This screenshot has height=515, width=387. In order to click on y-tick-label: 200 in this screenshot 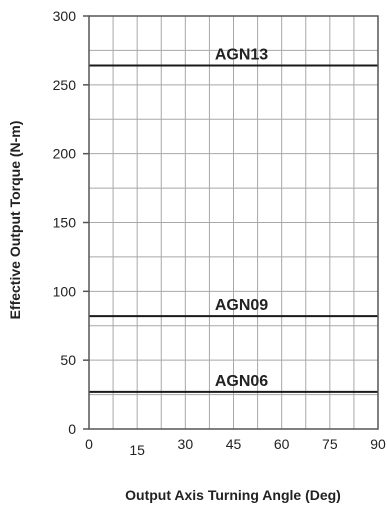, I will do `click(65, 154)`.